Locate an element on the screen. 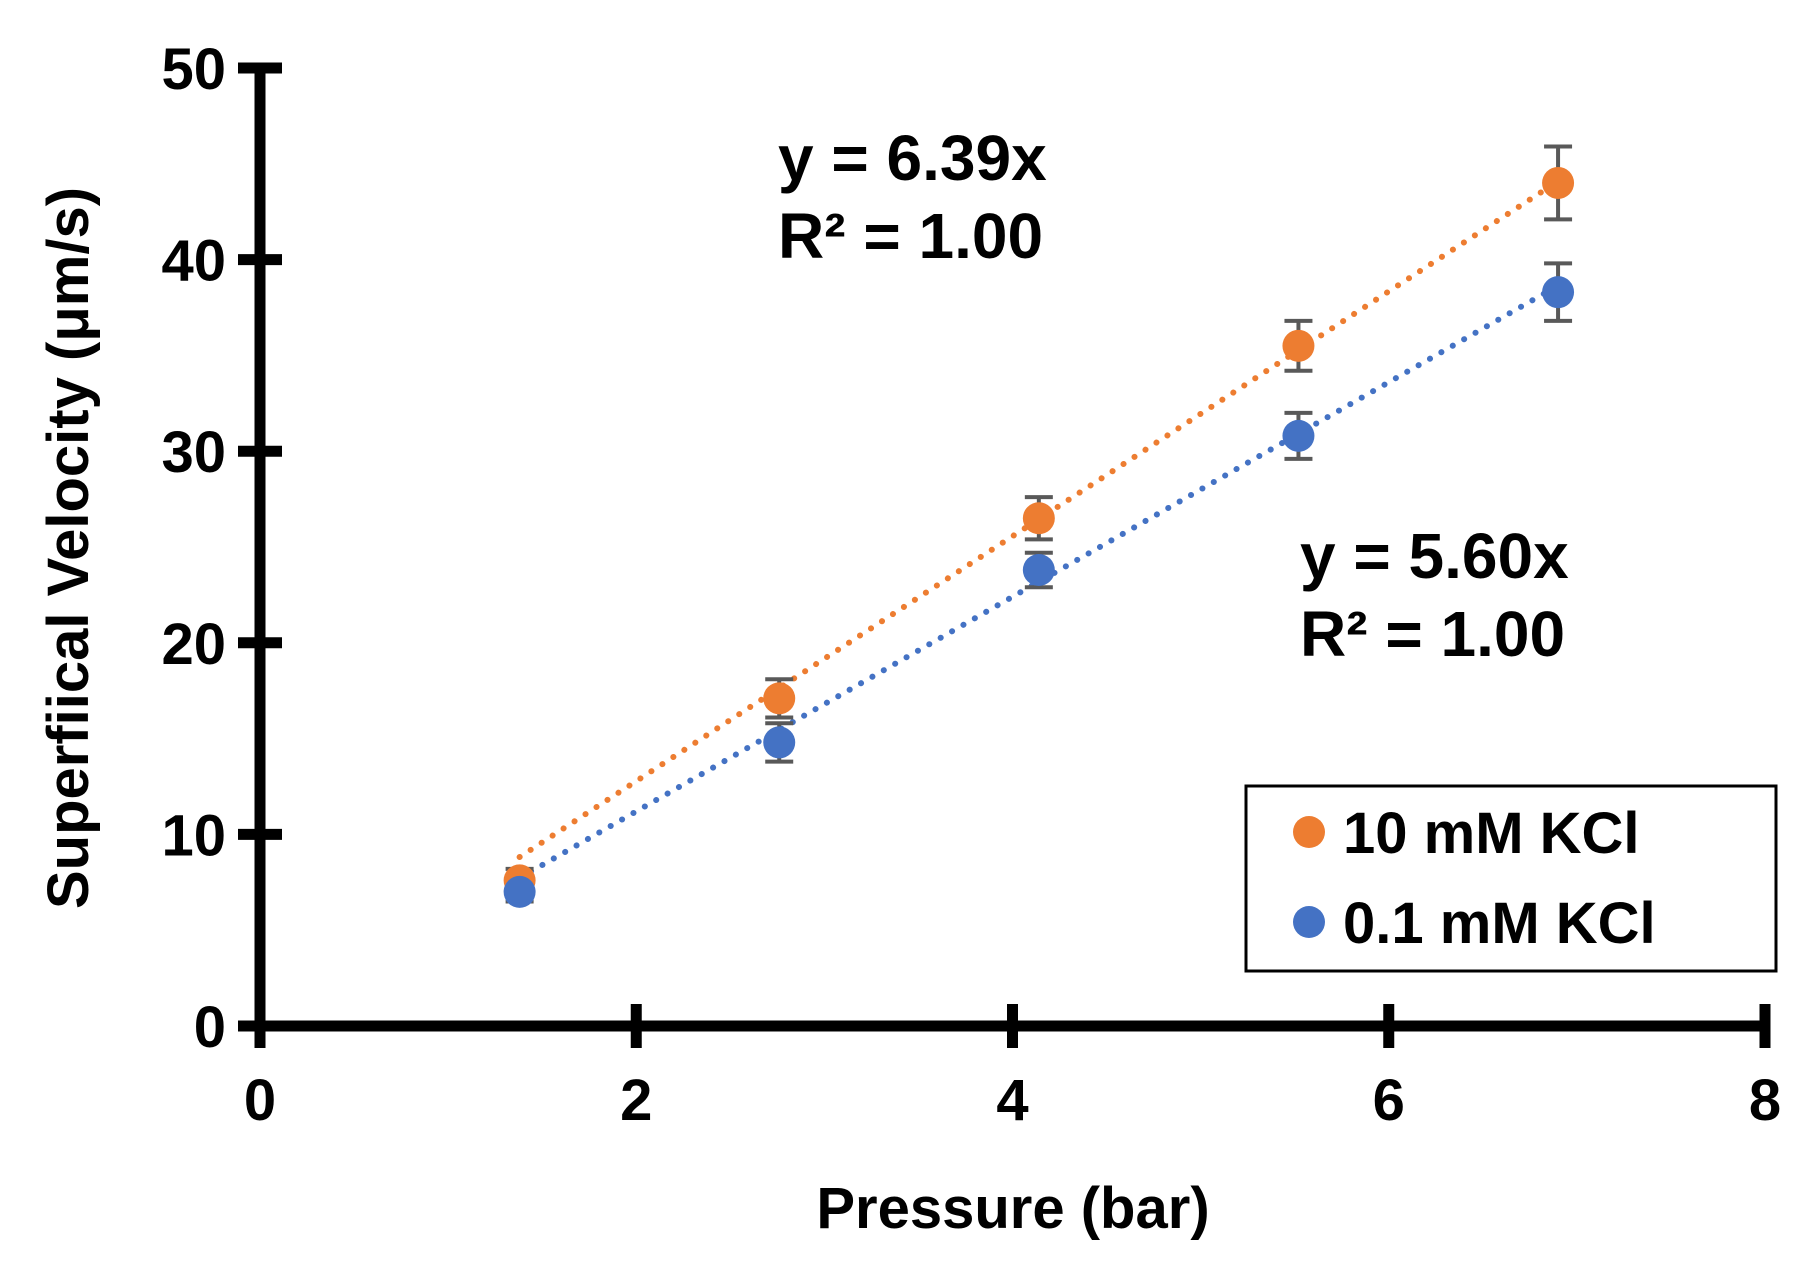 The image size is (1799, 1268). legend-box is located at coordinates (1511, 878).